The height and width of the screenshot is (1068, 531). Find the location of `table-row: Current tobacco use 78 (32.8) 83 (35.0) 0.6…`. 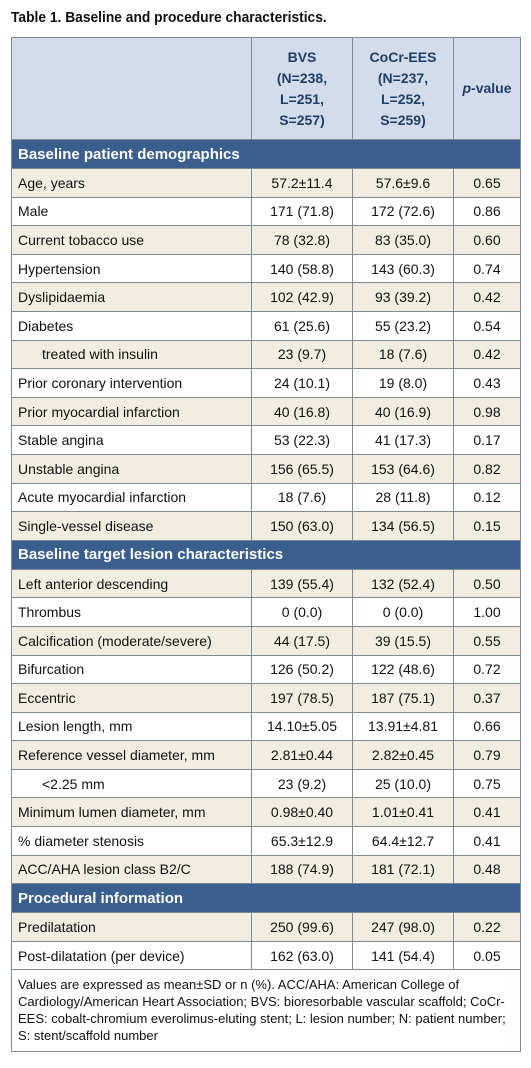

table-row: Current tobacco use 78 (32.8) 83 (35.0) 0.6… is located at coordinates (266, 240).